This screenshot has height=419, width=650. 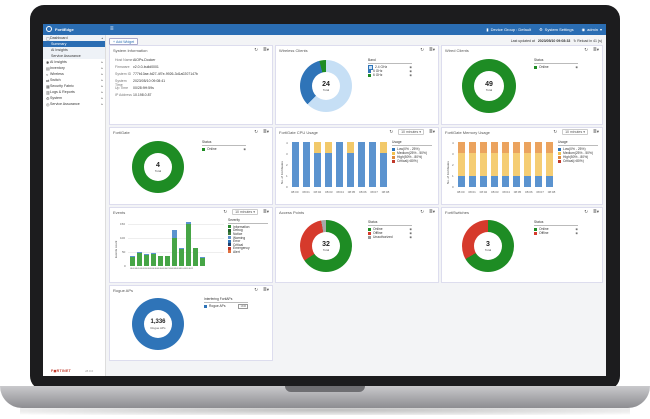 I want to click on fortiswitches-donut-chart: 3 Total, so click(x=488, y=246).